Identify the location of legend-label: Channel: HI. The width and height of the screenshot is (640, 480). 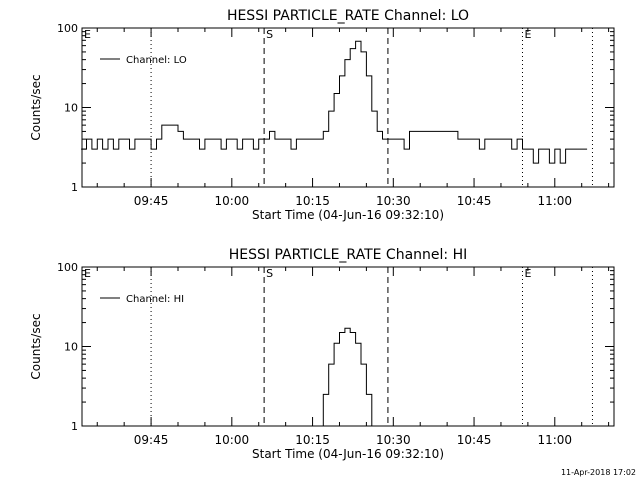
(155, 299).